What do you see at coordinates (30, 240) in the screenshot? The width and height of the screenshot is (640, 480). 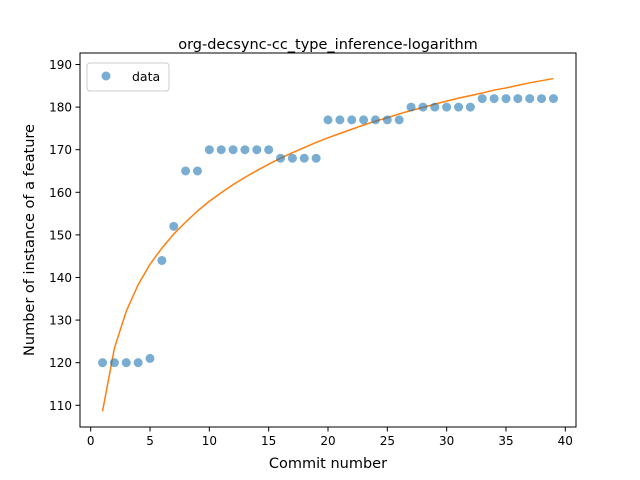 I see `y-axis-label: Number of instance of a feature` at bounding box center [30, 240].